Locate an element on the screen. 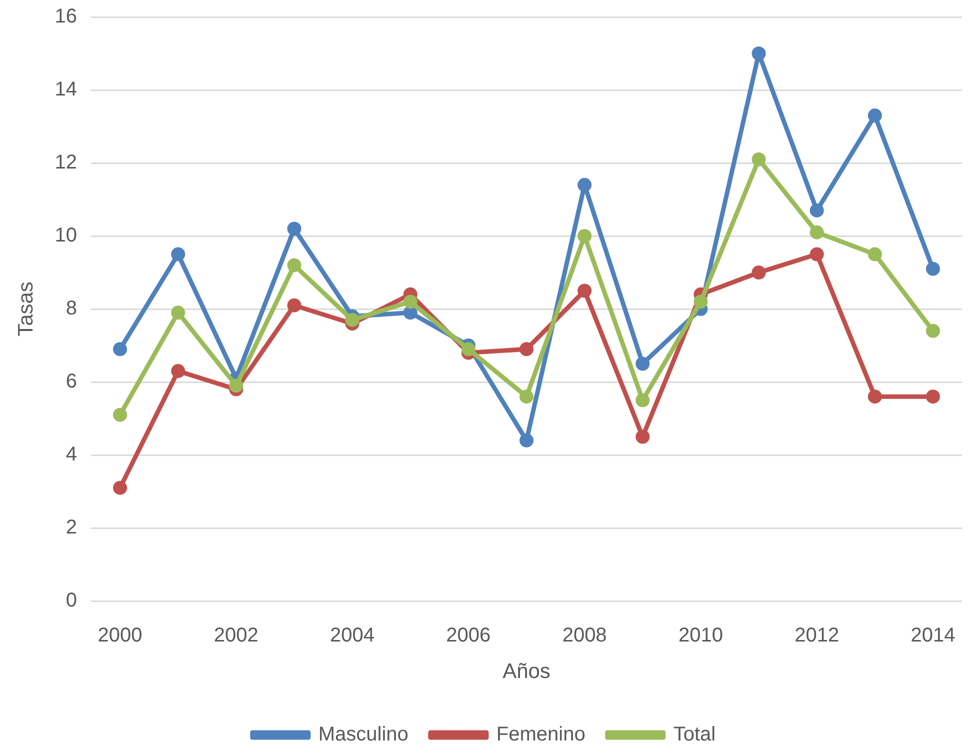 This screenshot has width=969, height=755. x-tick-label: 2008 is located at coordinates (584, 635).